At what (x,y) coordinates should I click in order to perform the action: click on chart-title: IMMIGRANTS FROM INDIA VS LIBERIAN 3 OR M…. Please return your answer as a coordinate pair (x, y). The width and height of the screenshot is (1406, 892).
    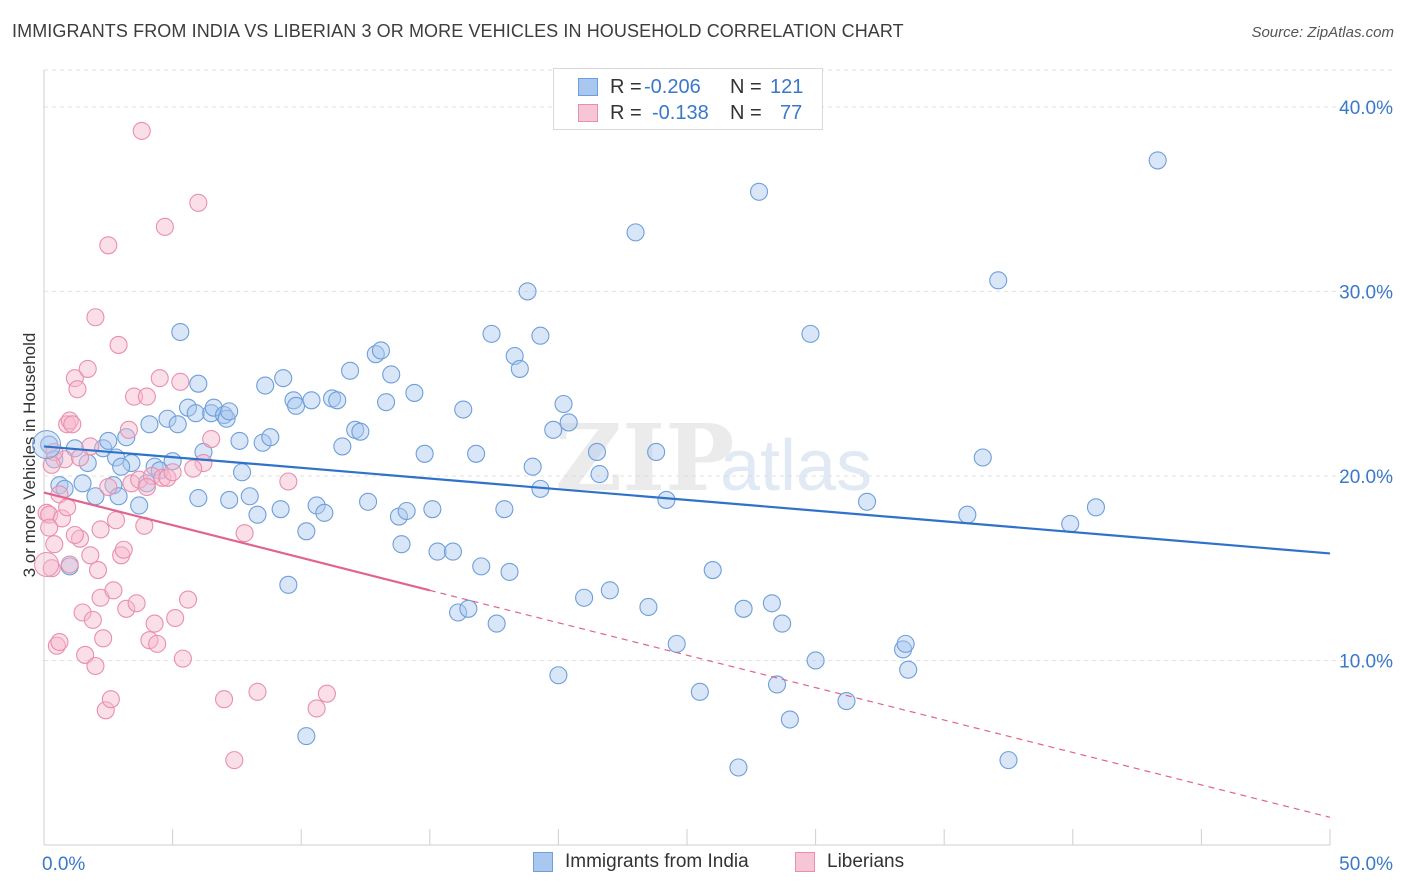
    Looking at the image, I should click on (458, 31).